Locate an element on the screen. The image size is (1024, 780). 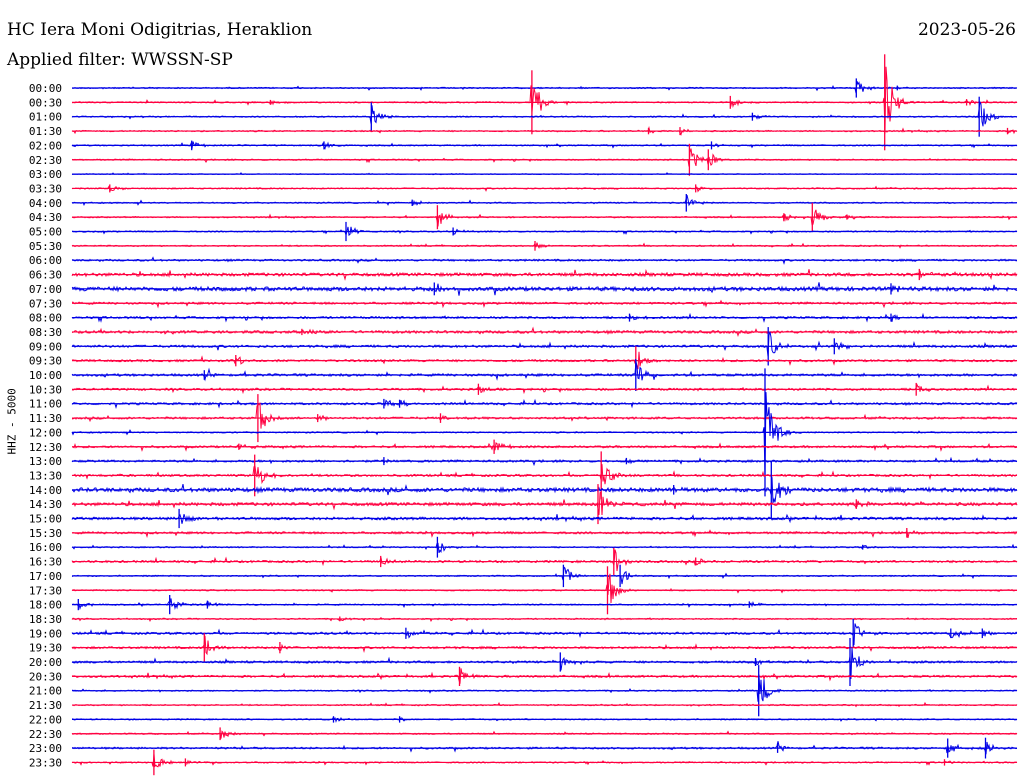
row-time-label: 17:30 is located at coordinates (45, 590).